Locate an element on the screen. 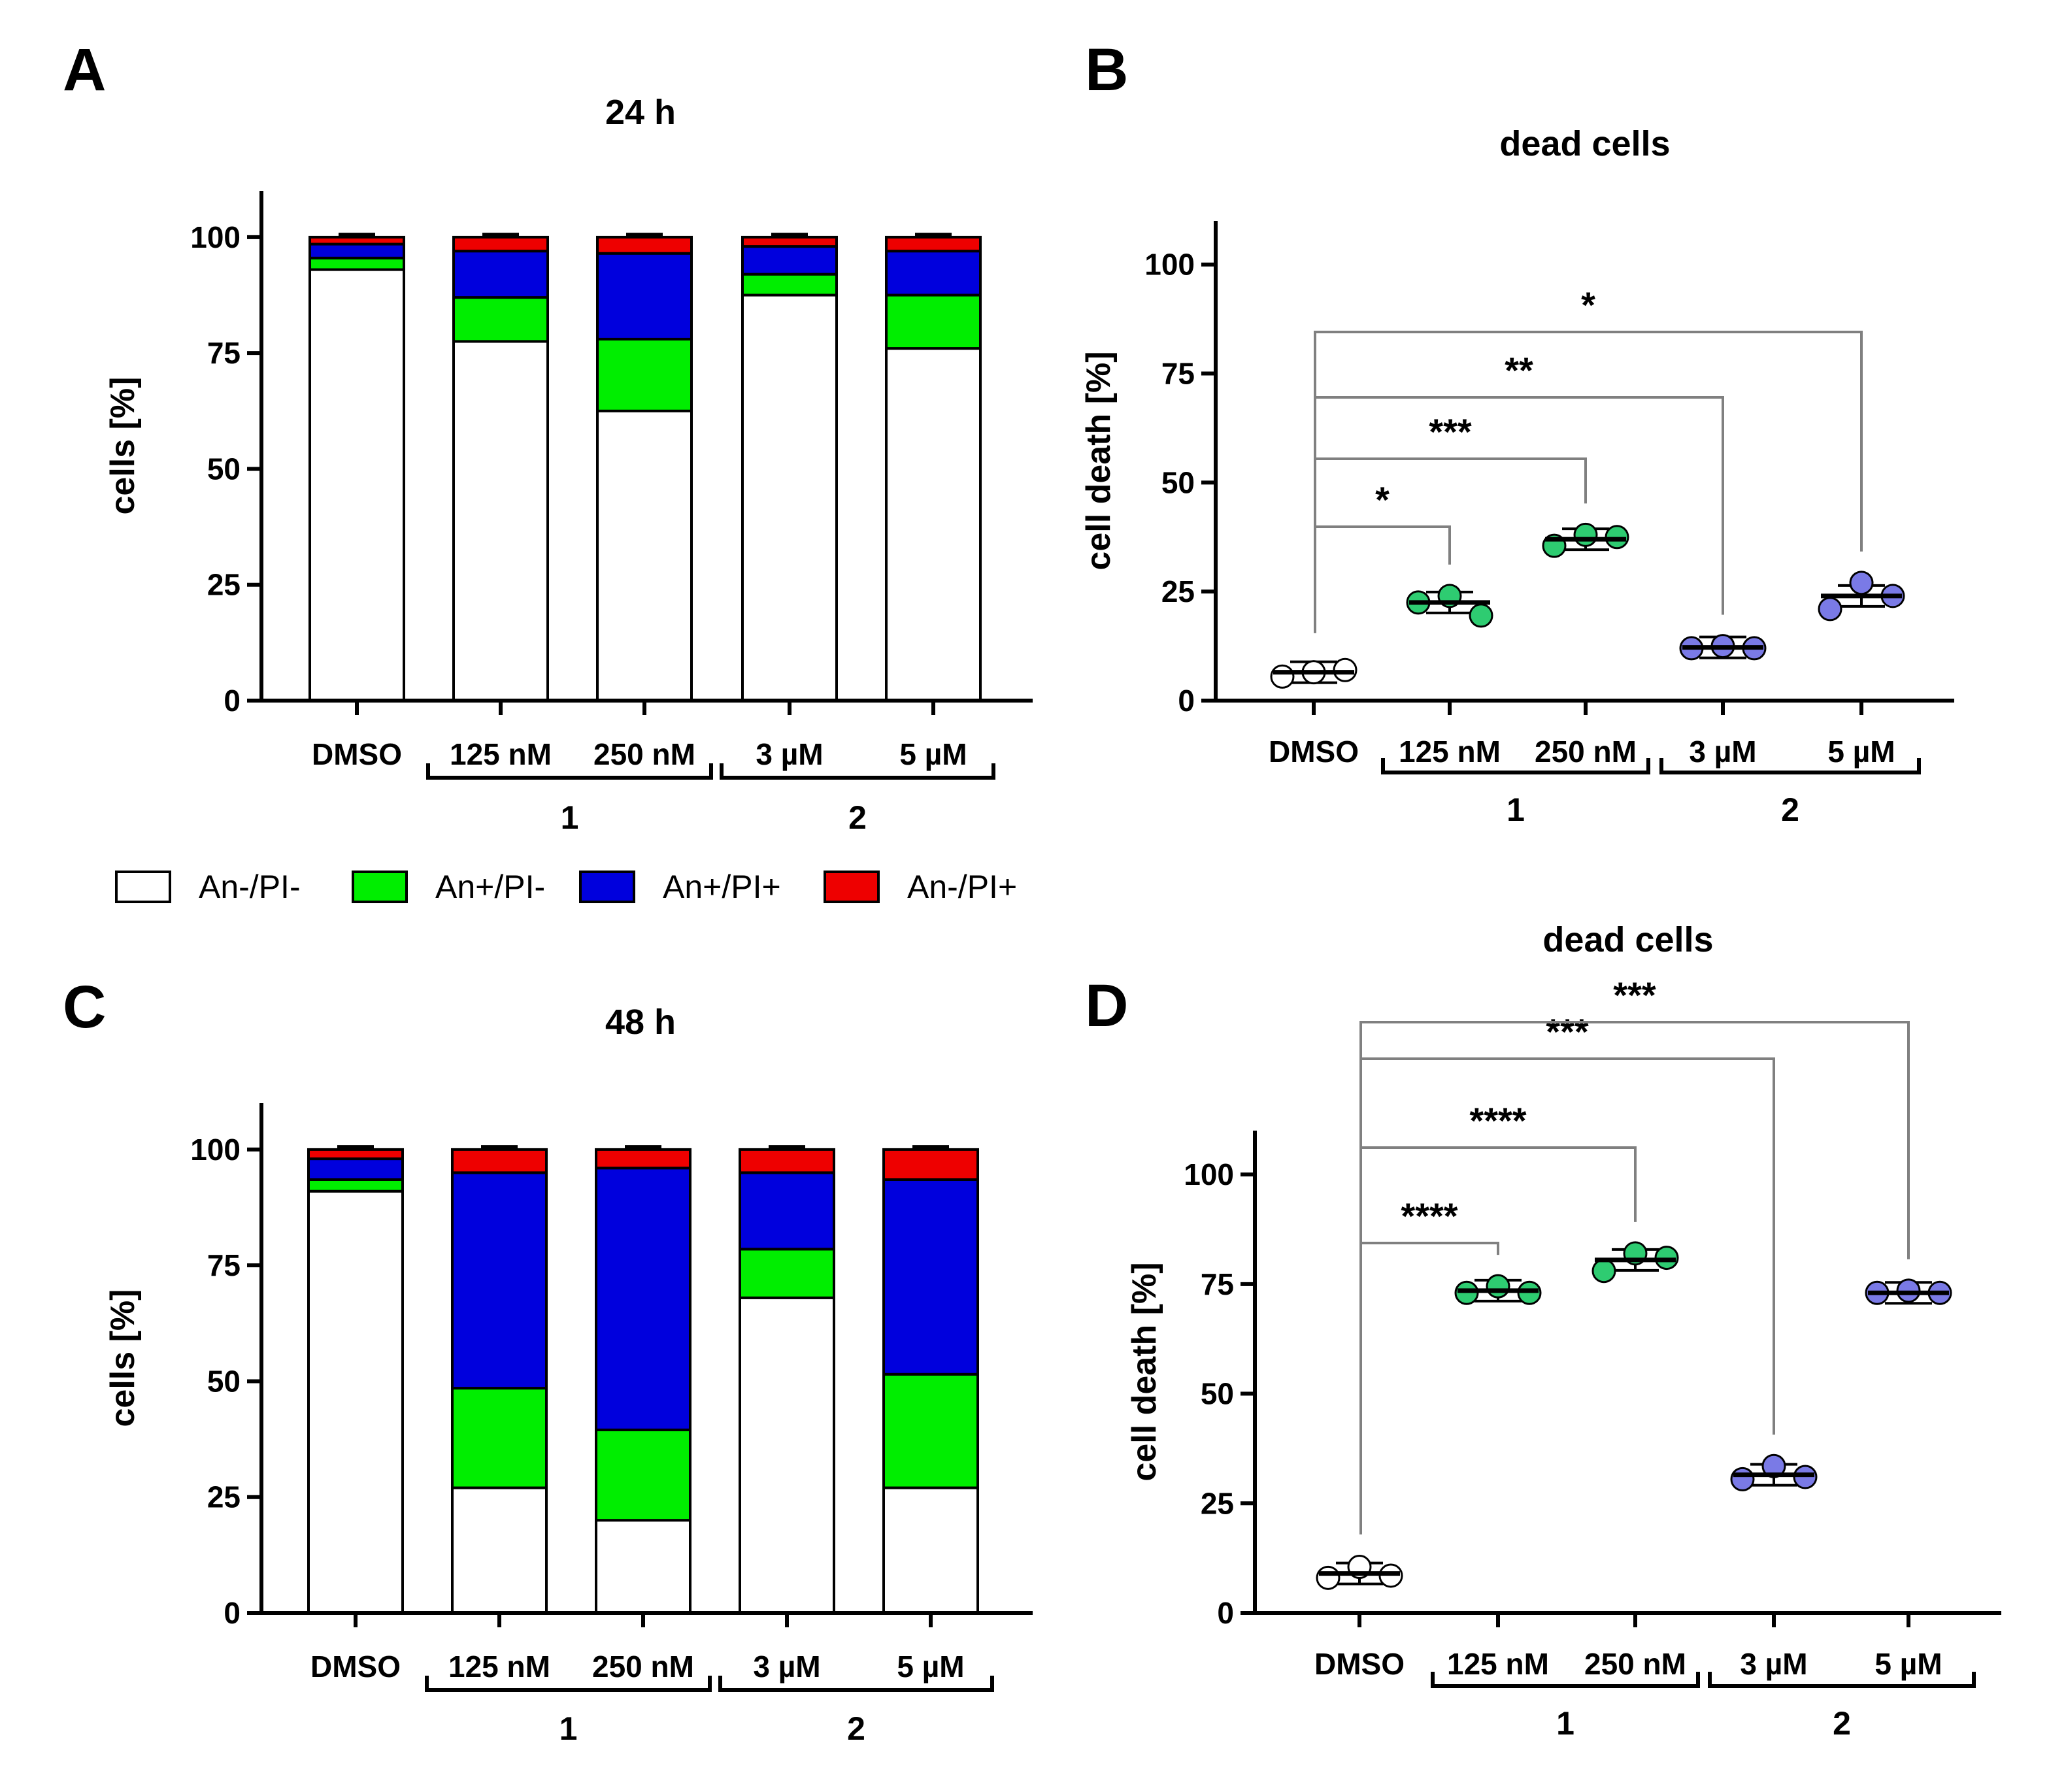 The height and width of the screenshot is (1792, 2049). panel-A-bar-An+/PI+-5 µM is located at coordinates (934, 273).